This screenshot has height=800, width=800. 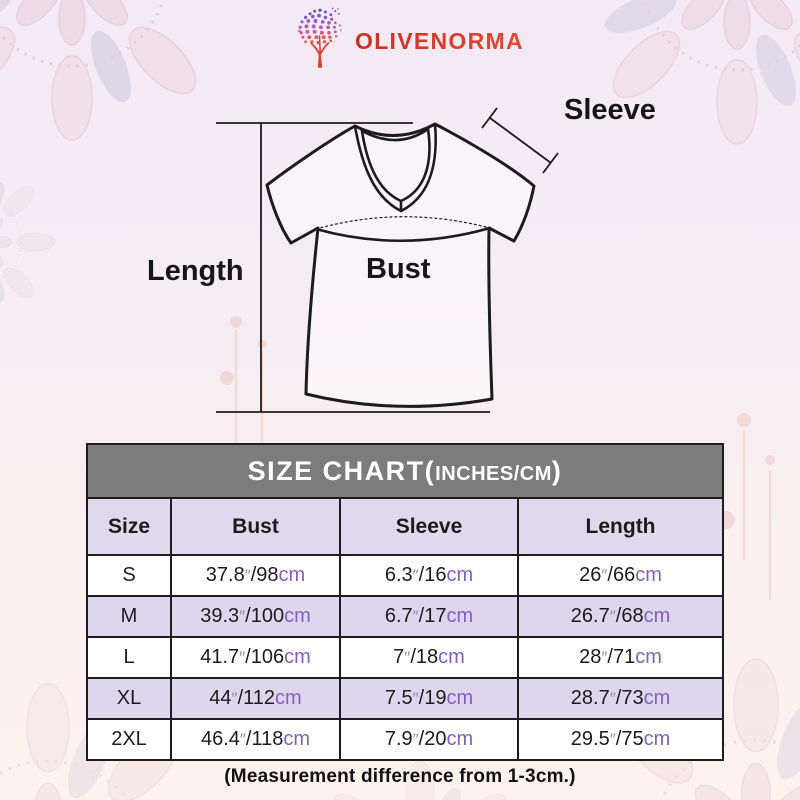 What do you see at coordinates (129, 526) in the screenshot?
I see `column-header-size: Size` at bounding box center [129, 526].